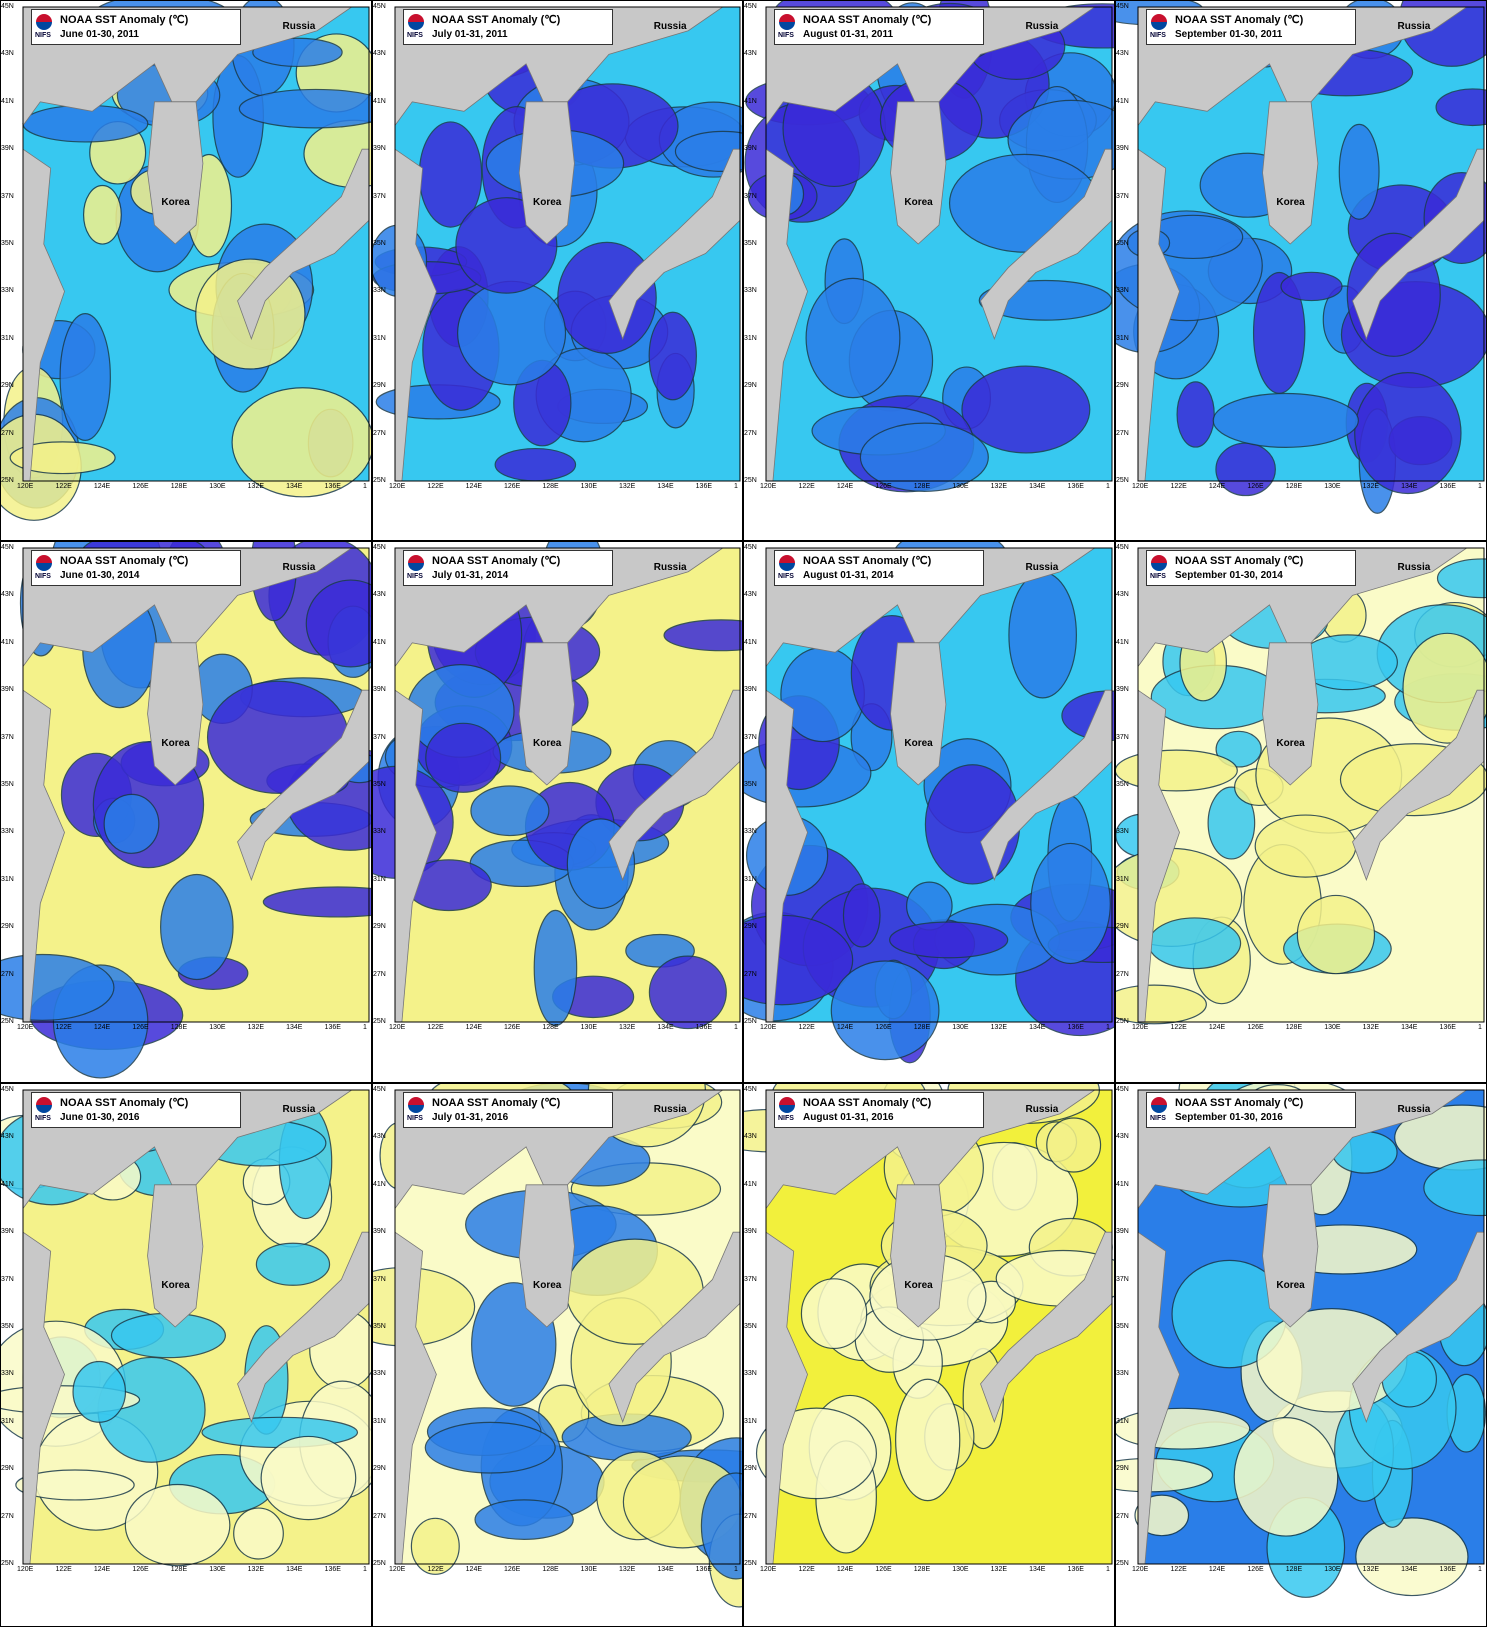 This screenshot has width=1487, height=1627. I want to click on panel-date: August 01-31, 2014, so click(848, 575).